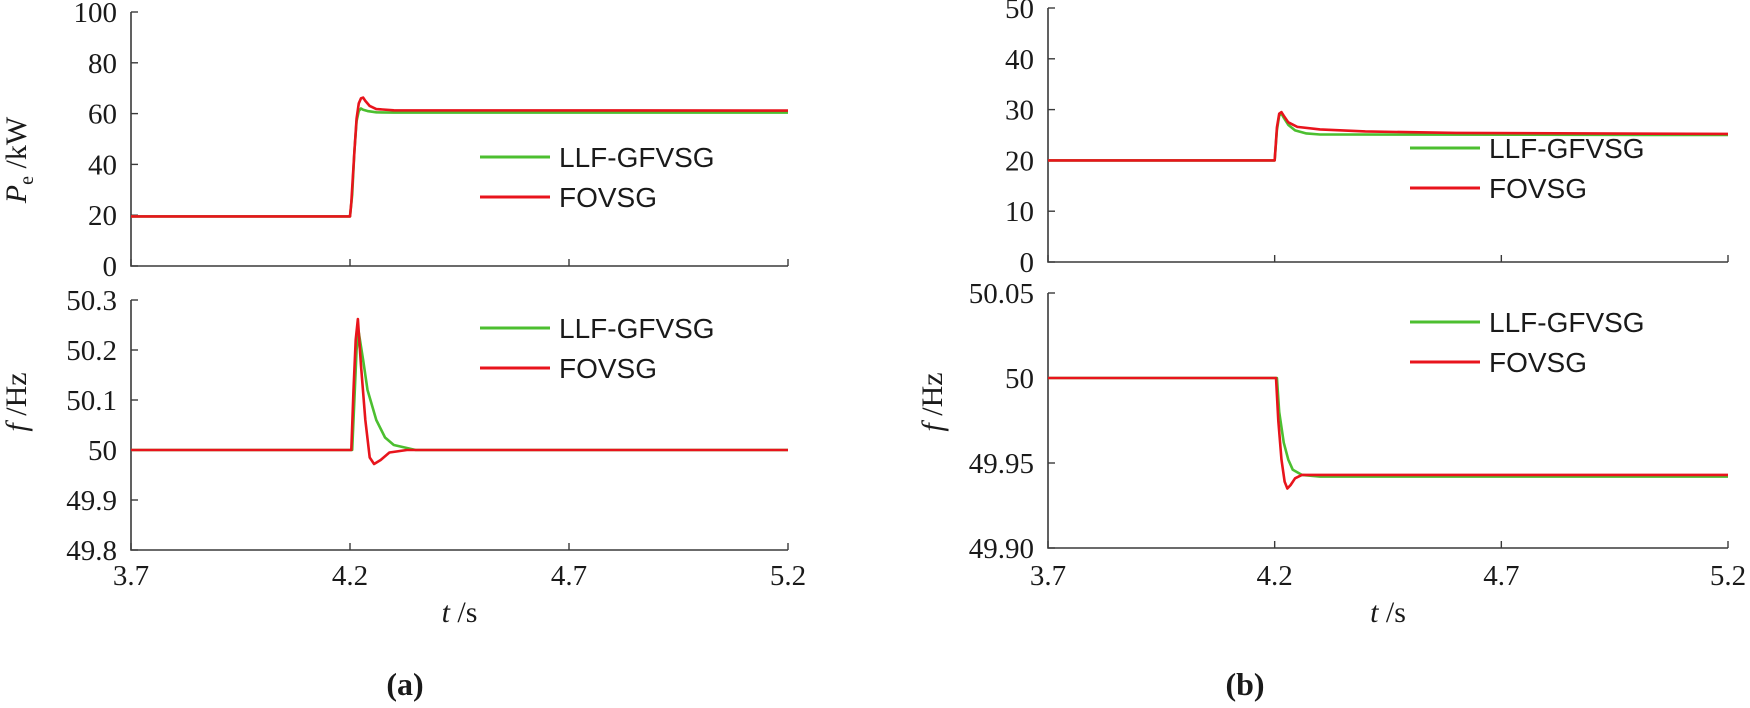 This screenshot has height=708, width=1750. Describe the element at coordinates (91, 351) in the screenshot. I see `y-tick-label: 50.2` at that location.